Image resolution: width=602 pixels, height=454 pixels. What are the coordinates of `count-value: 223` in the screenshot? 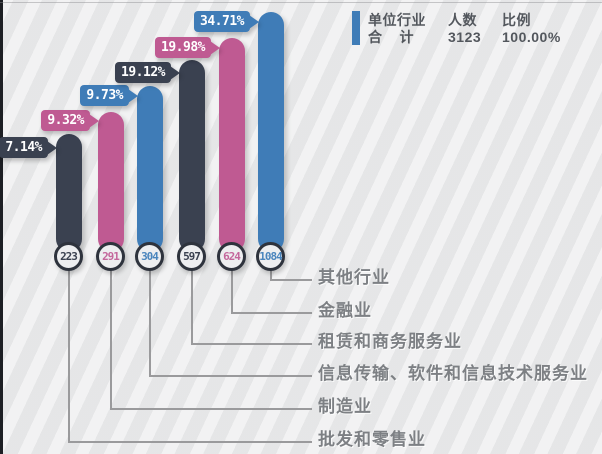 It's located at (69, 256).